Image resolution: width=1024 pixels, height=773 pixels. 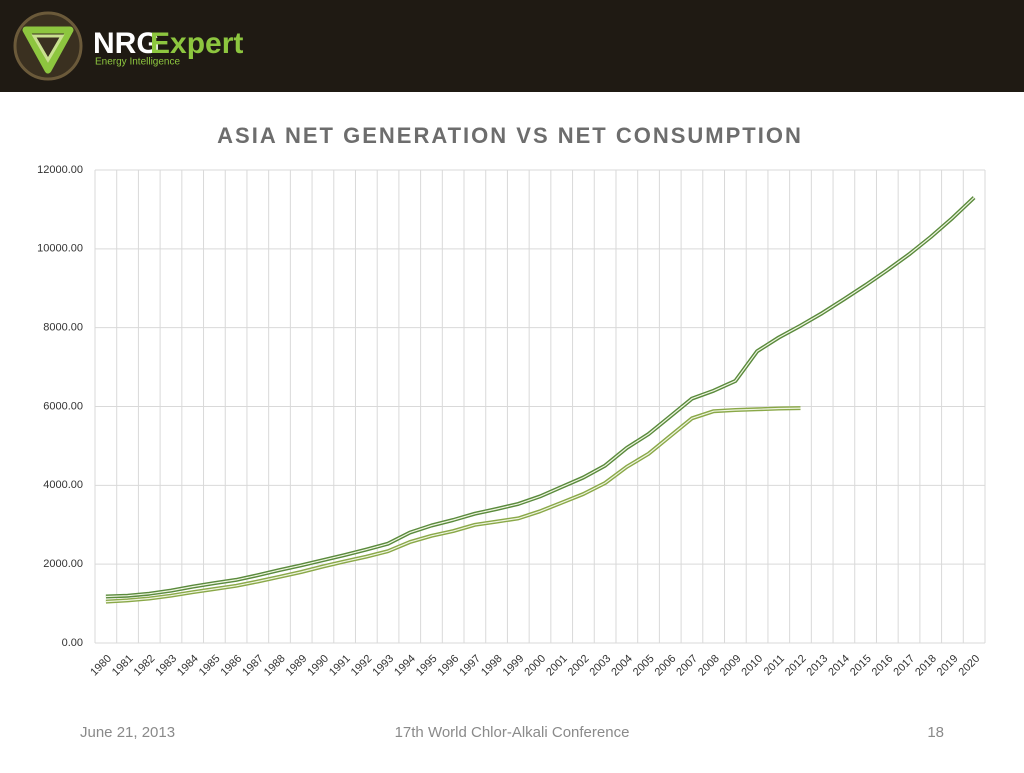 What do you see at coordinates (297, 666) in the screenshot?
I see `x-tick-label: 1989` at bounding box center [297, 666].